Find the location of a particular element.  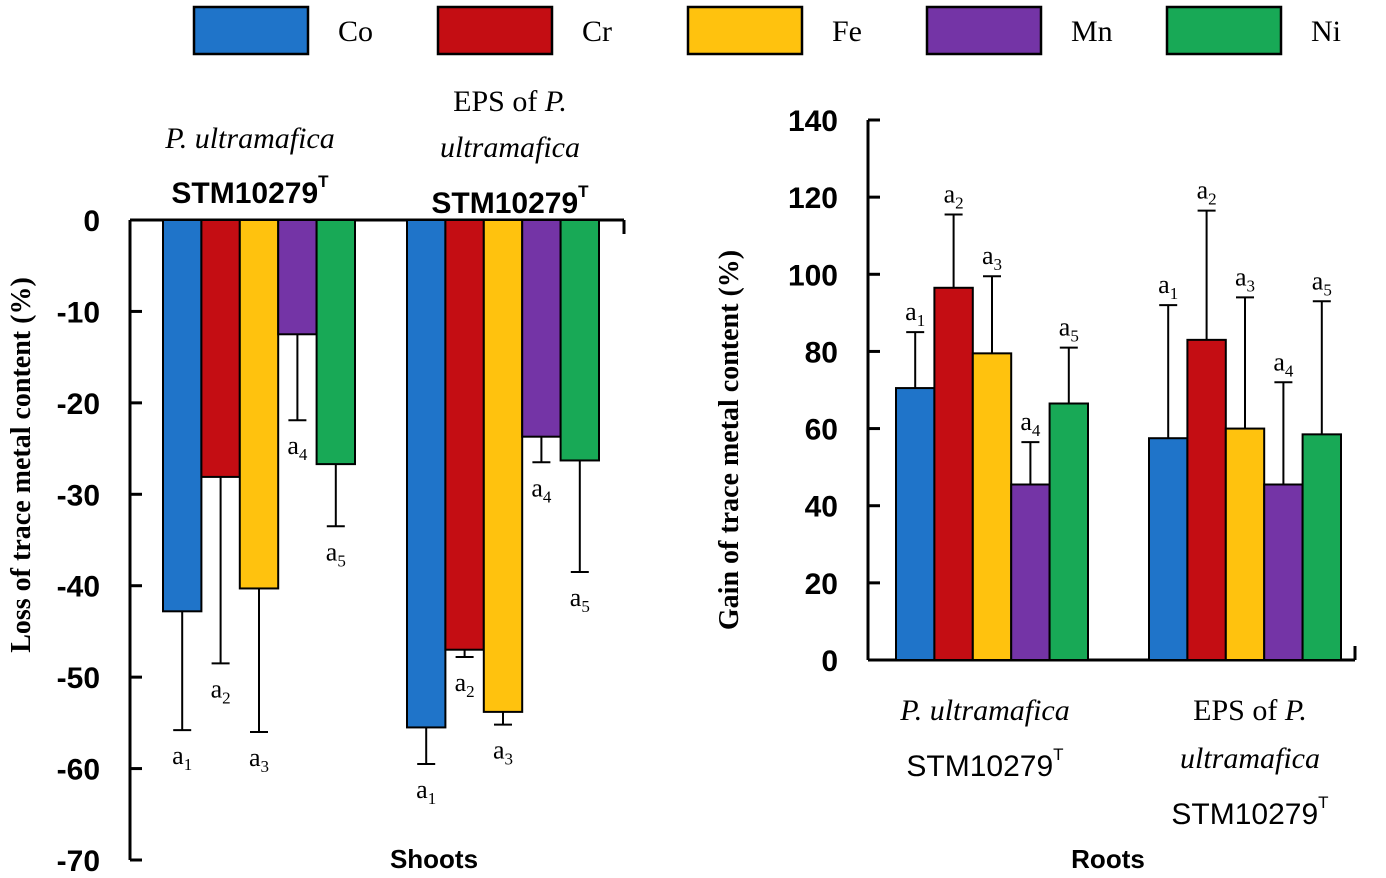

shoots-y-tick-label: -70 is located at coordinates (78, 861).